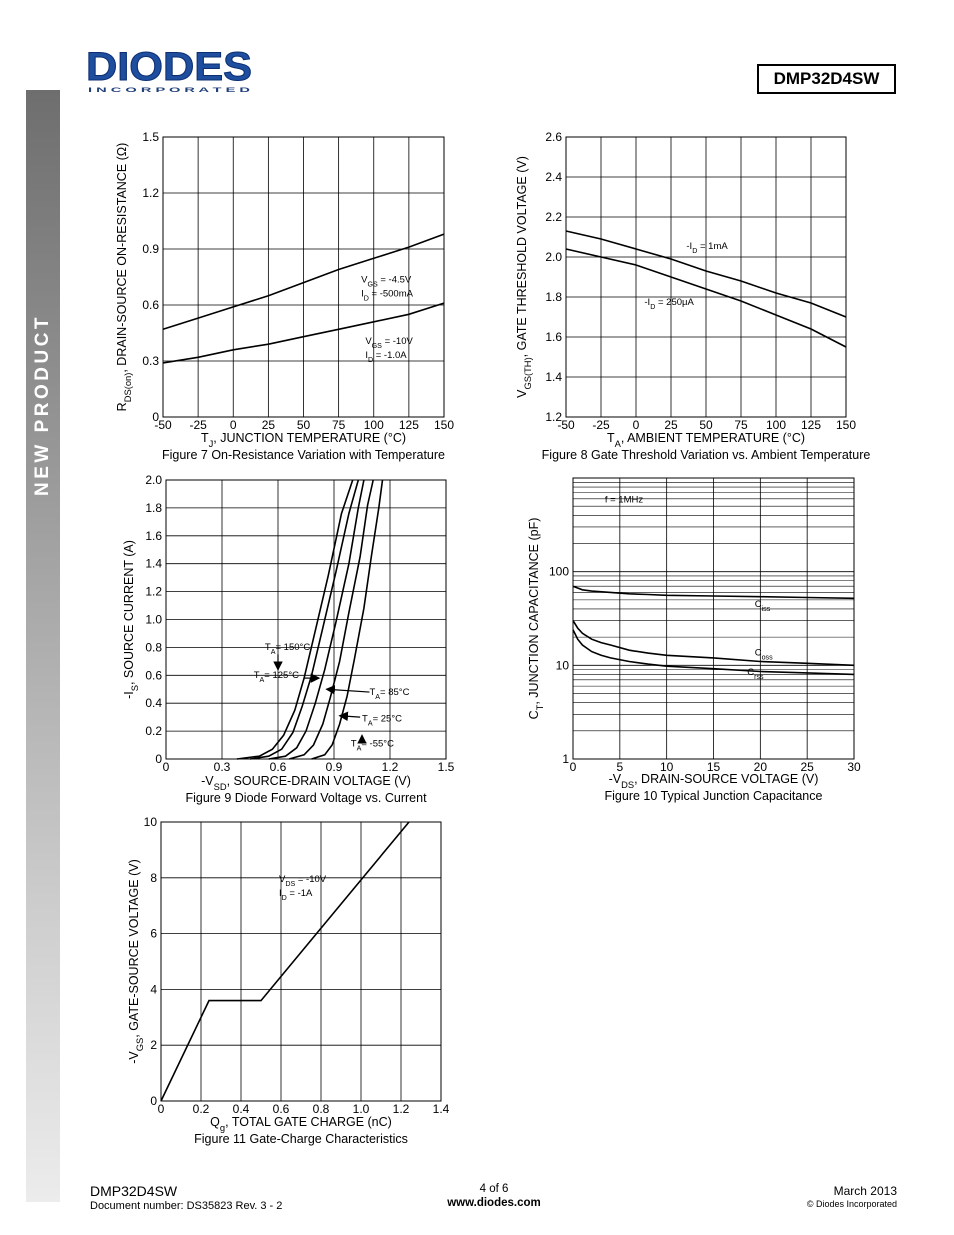  I want to click on logo-wordmark: DIODES, so click(169, 68).